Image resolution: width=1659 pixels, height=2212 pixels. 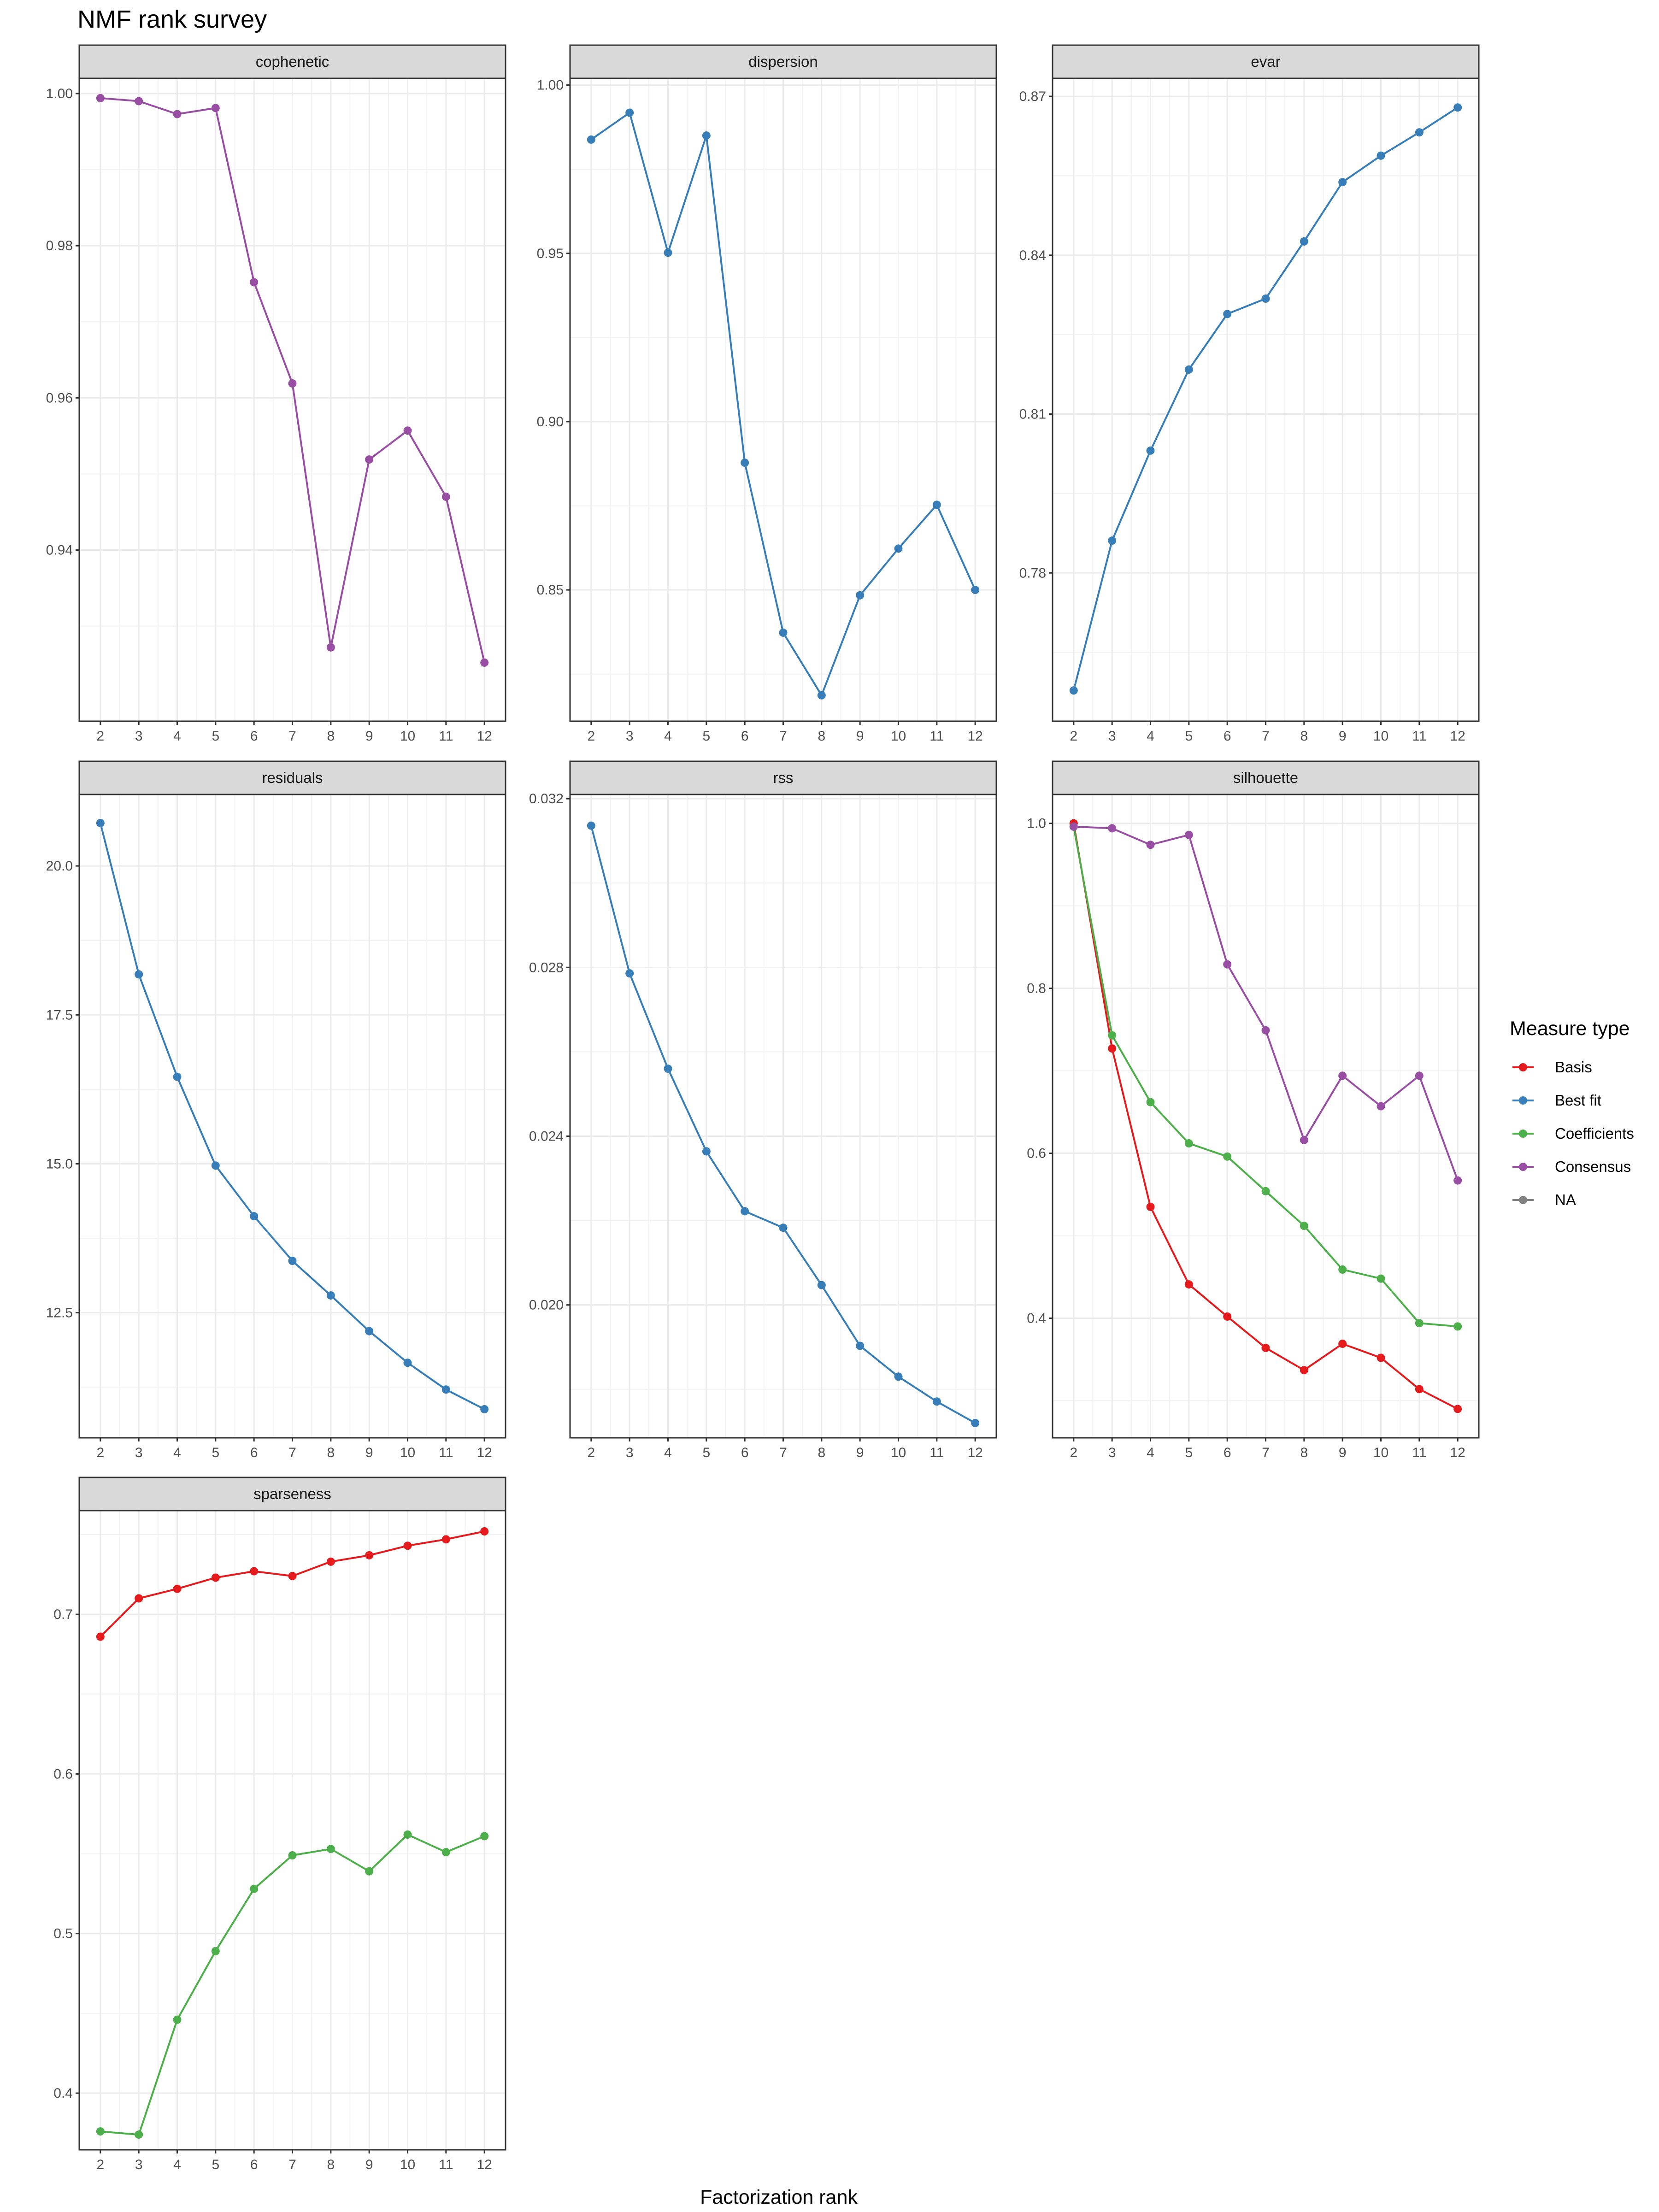 What do you see at coordinates (546, 798) in the screenshot?
I see `y-tick-label: 0.032` at bounding box center [546, 798].